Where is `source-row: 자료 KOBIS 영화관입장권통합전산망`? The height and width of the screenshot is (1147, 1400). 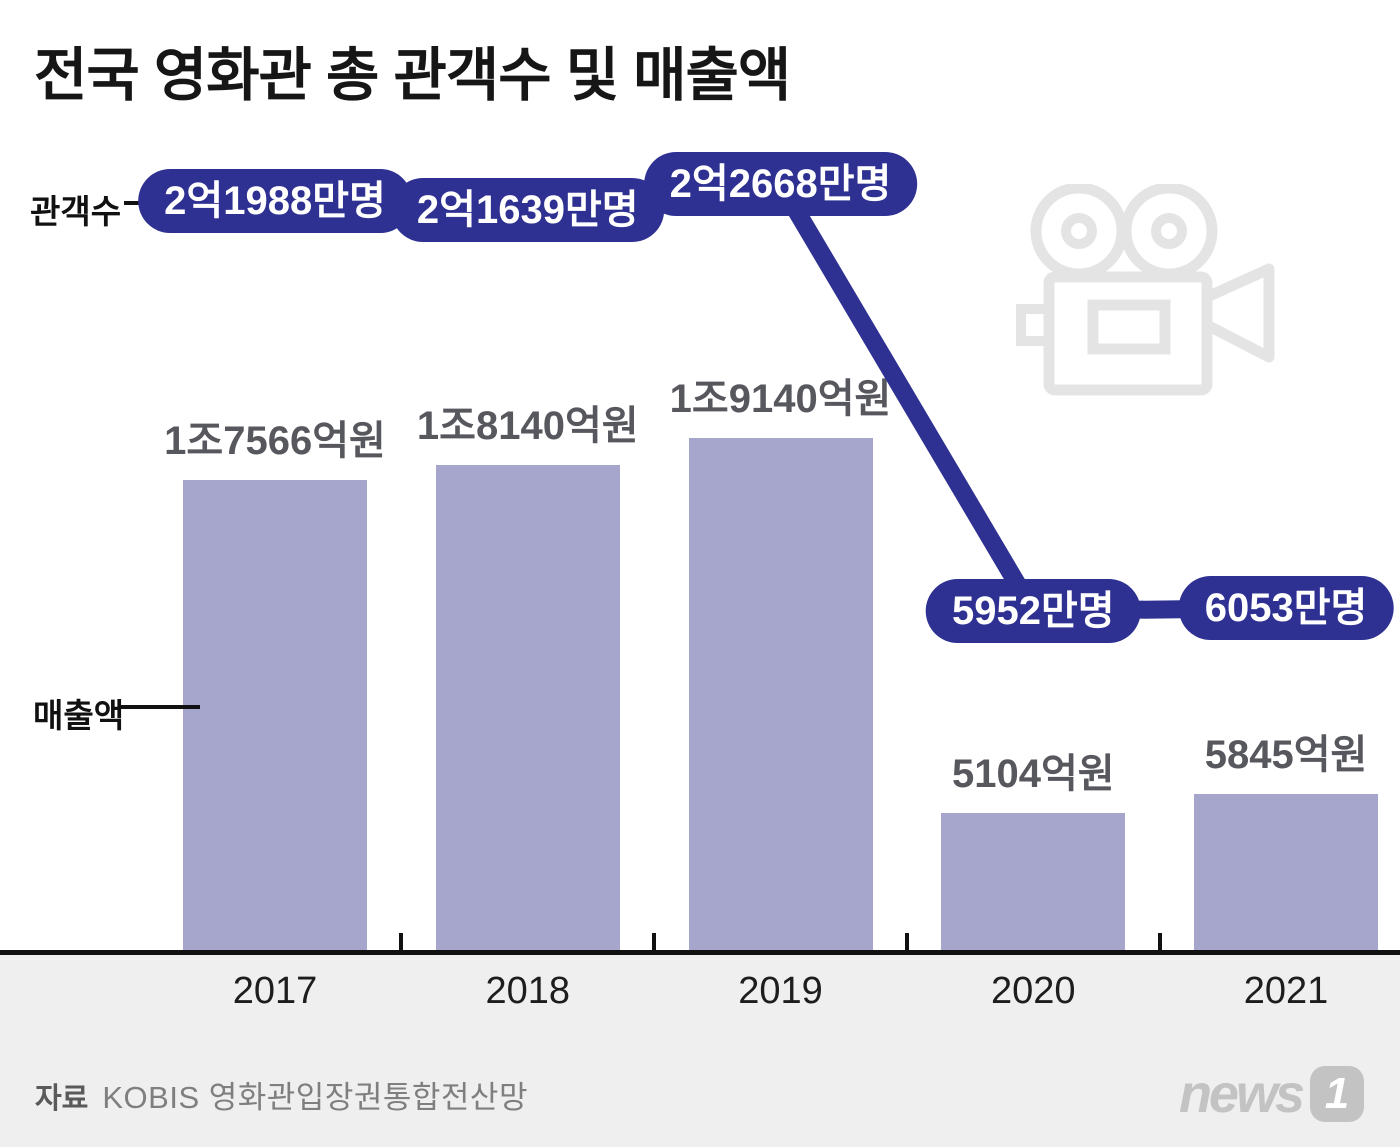 source-row: 자료 KOBIS 영화관입장권통합전산망 is located at coordinates (281, 1094).